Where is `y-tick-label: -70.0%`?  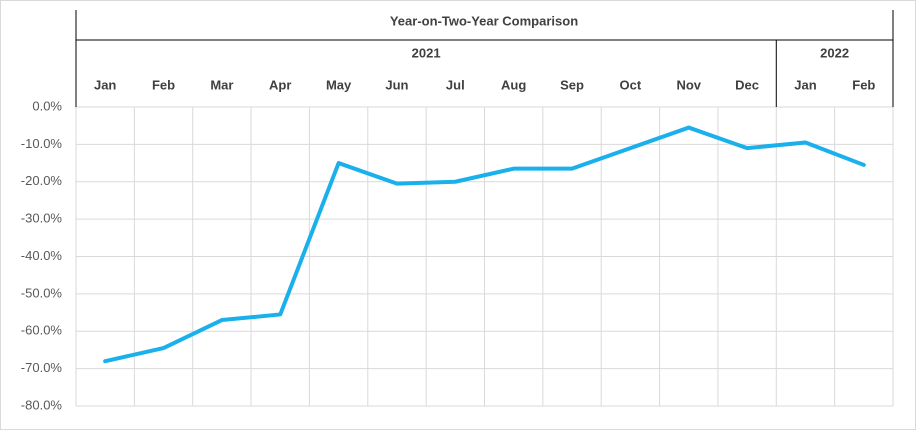 y-tick-label: -70.0% is located at coordinates (42, 367).